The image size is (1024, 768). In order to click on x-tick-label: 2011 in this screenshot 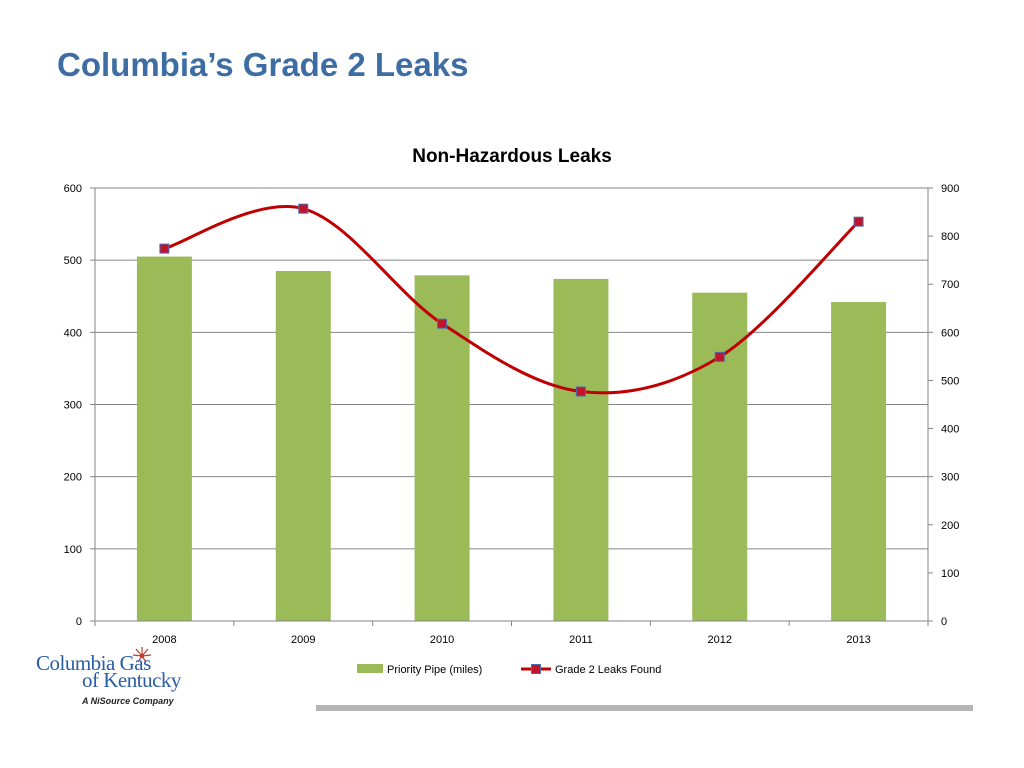, I will do `click(581, 640)`.